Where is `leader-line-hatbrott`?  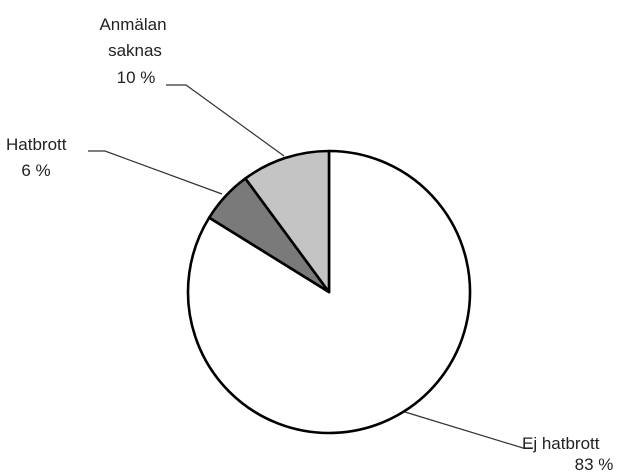 leader-line-hatbrott is located at coordinates (155, 172).